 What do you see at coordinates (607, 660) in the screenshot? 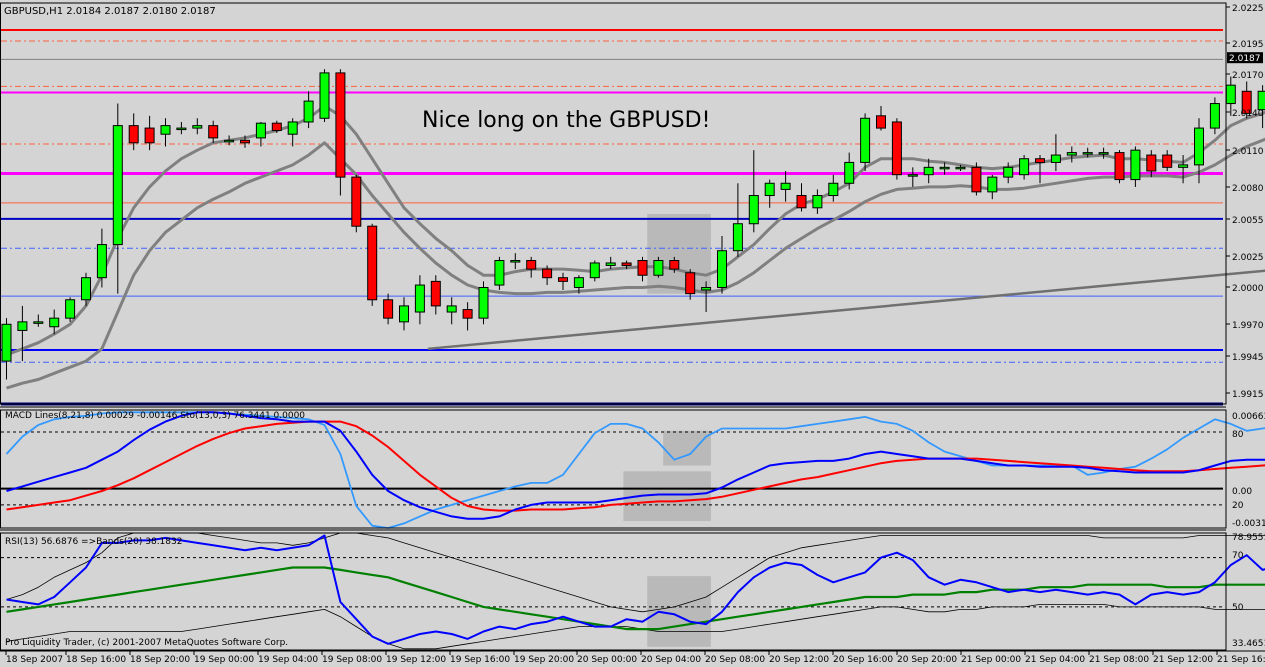
I see `time-axis-label: 20 Sep 00:00` at bounding box center [607, 660].